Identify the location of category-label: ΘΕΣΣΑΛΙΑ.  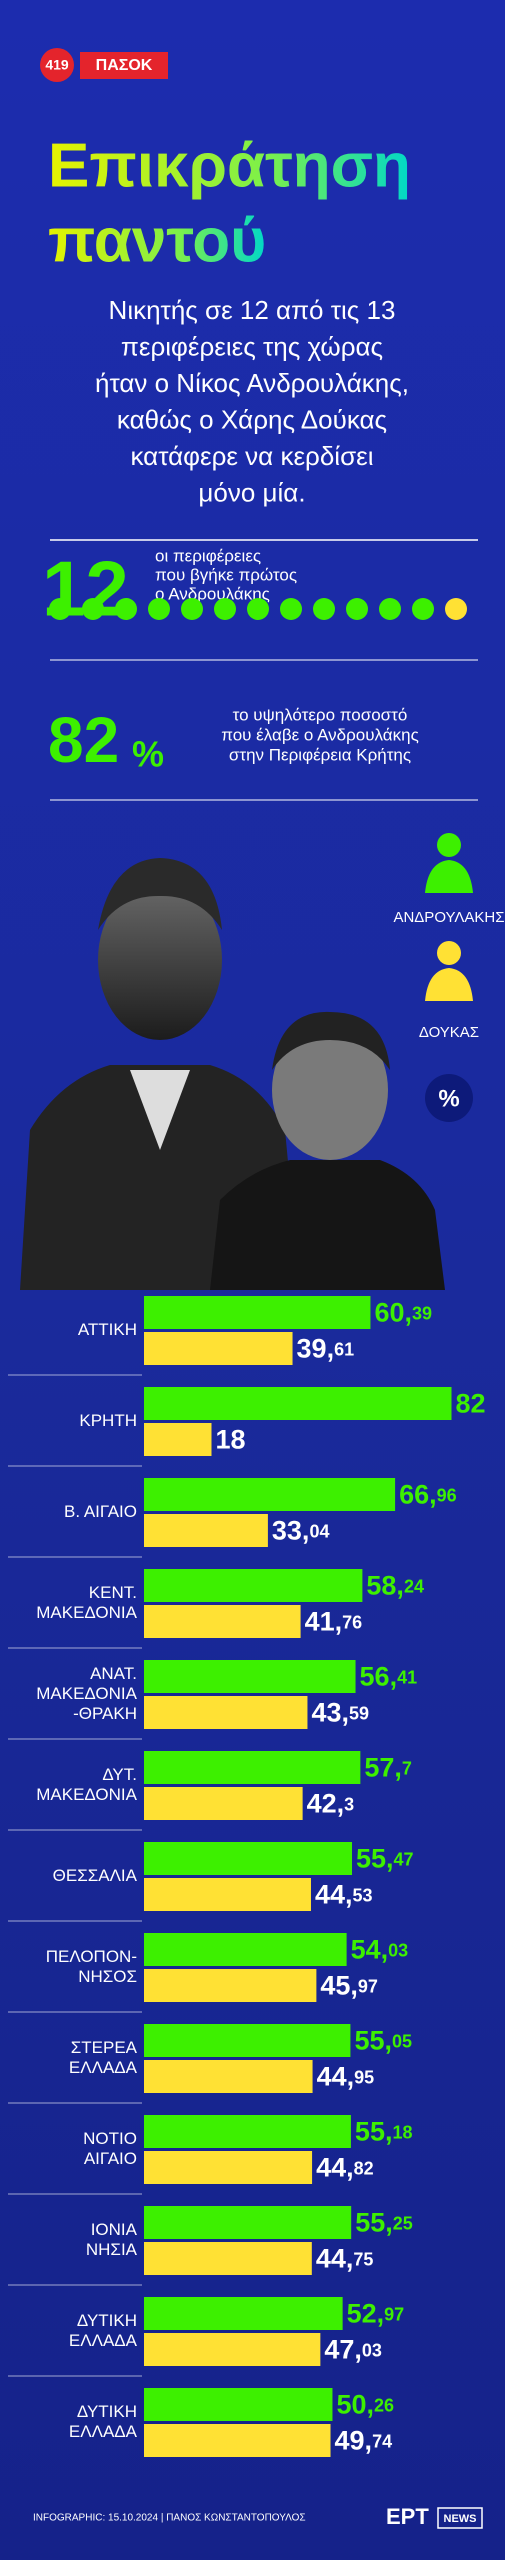
(95, 1875).